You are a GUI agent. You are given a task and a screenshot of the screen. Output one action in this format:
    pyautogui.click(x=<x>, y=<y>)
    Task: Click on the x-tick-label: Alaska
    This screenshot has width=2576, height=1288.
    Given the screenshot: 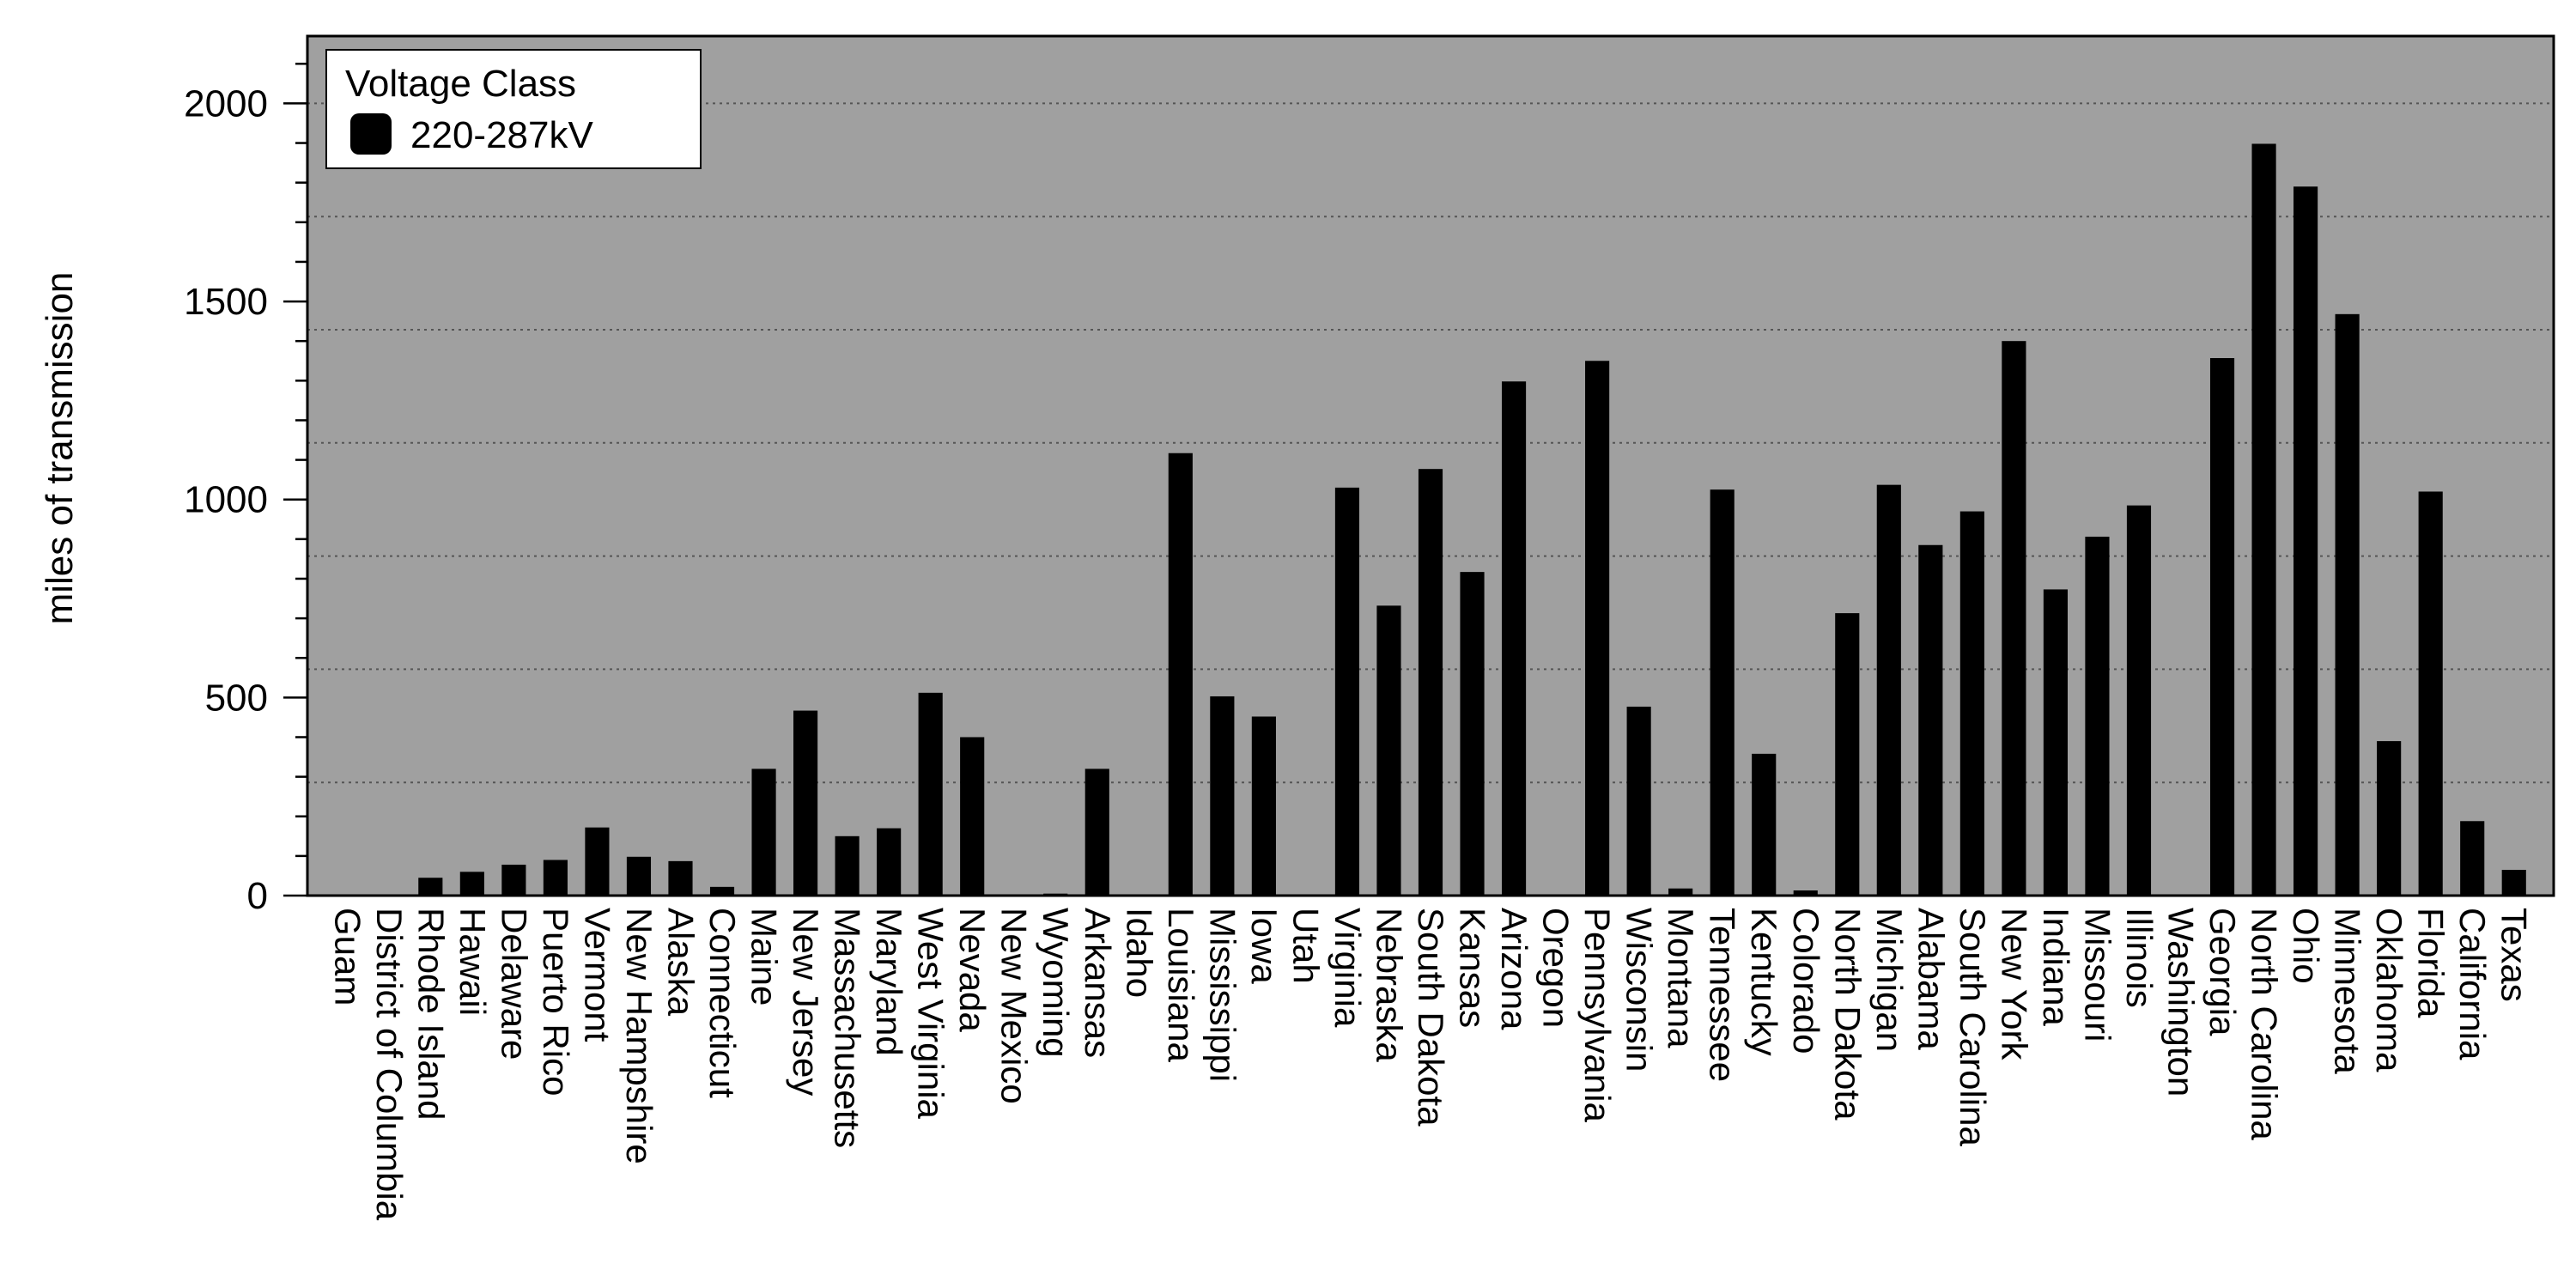 What is the action you would take?
    pyautogui.click(x=680, y=962)
    